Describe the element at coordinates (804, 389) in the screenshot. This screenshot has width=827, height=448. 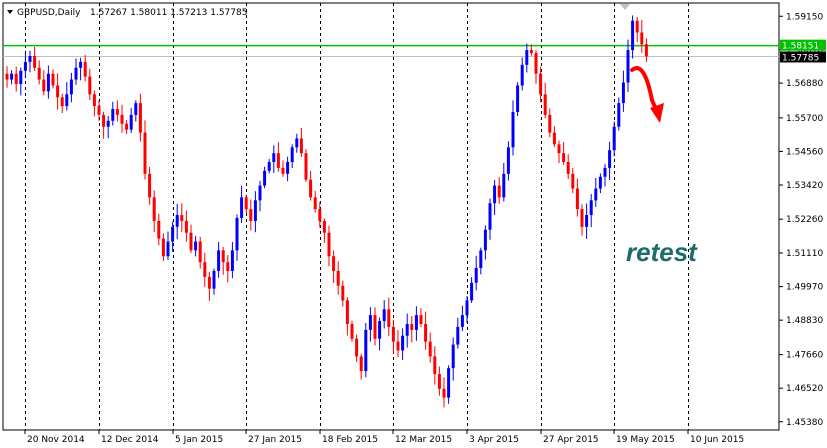
I see `price-tick-label: 1.46520` at that location.